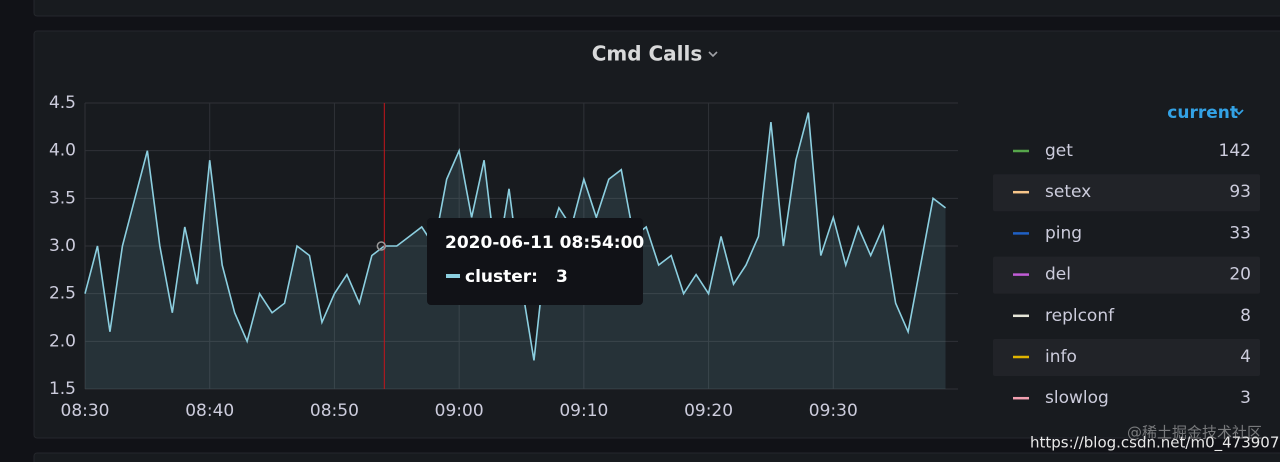  What do you see at coordinates (334, 411) in the screenshot?
I see `x-tick-label: 08:50` at bounding box center [334, 411].